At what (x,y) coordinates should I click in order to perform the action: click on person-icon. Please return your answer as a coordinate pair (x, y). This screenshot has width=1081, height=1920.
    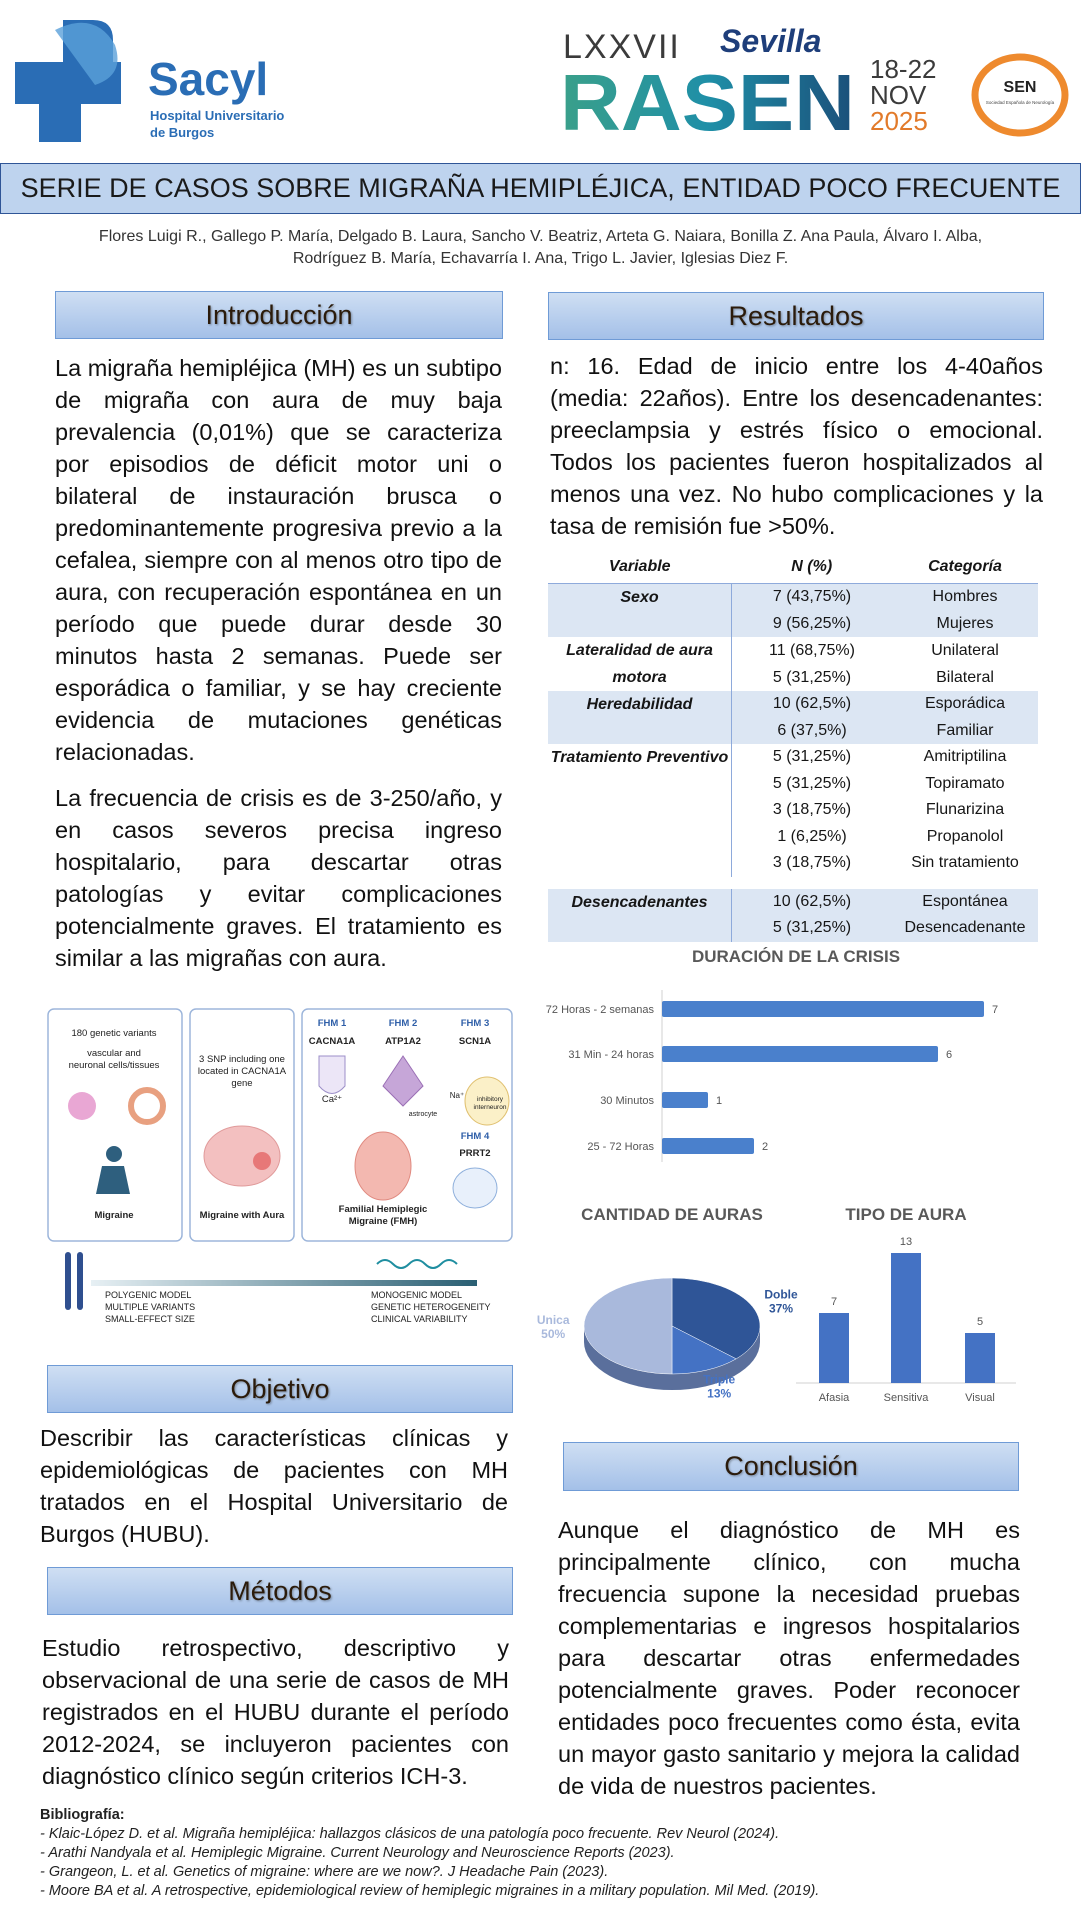
    Looking at the image, I should click on (114, 1154).